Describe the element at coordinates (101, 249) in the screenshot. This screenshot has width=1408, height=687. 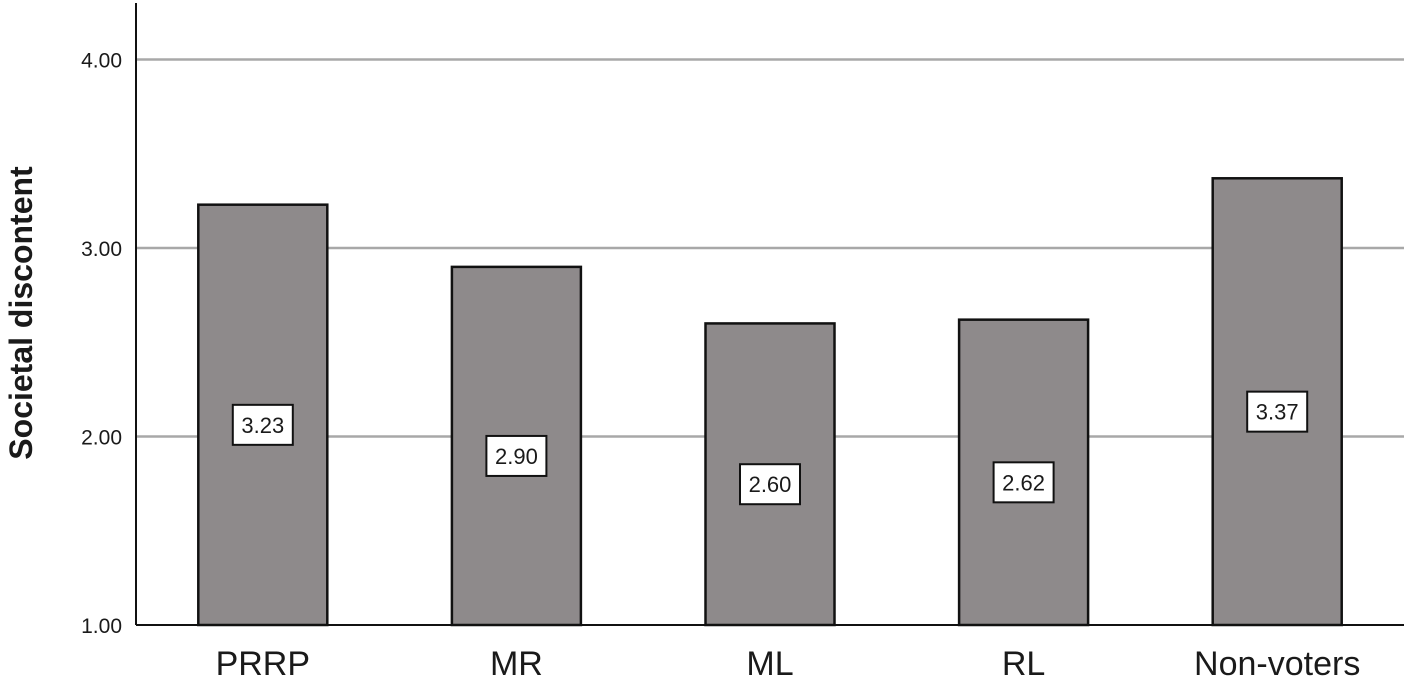
I see `y-tick-label: 3.00` at that location.